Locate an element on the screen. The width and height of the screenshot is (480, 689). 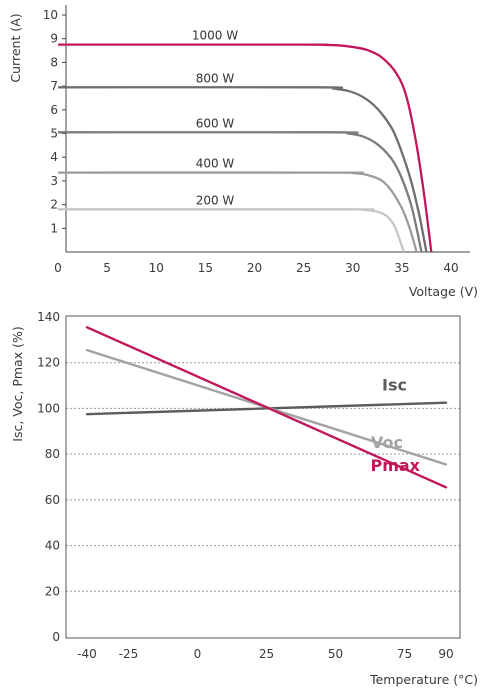
y-tick-label: 6 is located at coordinates (54, 110).